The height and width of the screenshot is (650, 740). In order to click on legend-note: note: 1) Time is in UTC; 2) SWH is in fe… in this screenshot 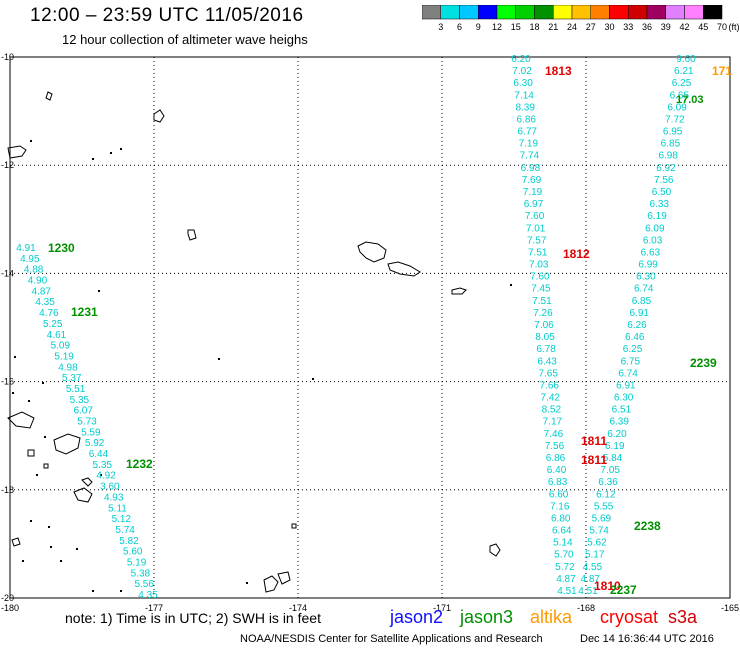, I will do `click(193, 618)`.